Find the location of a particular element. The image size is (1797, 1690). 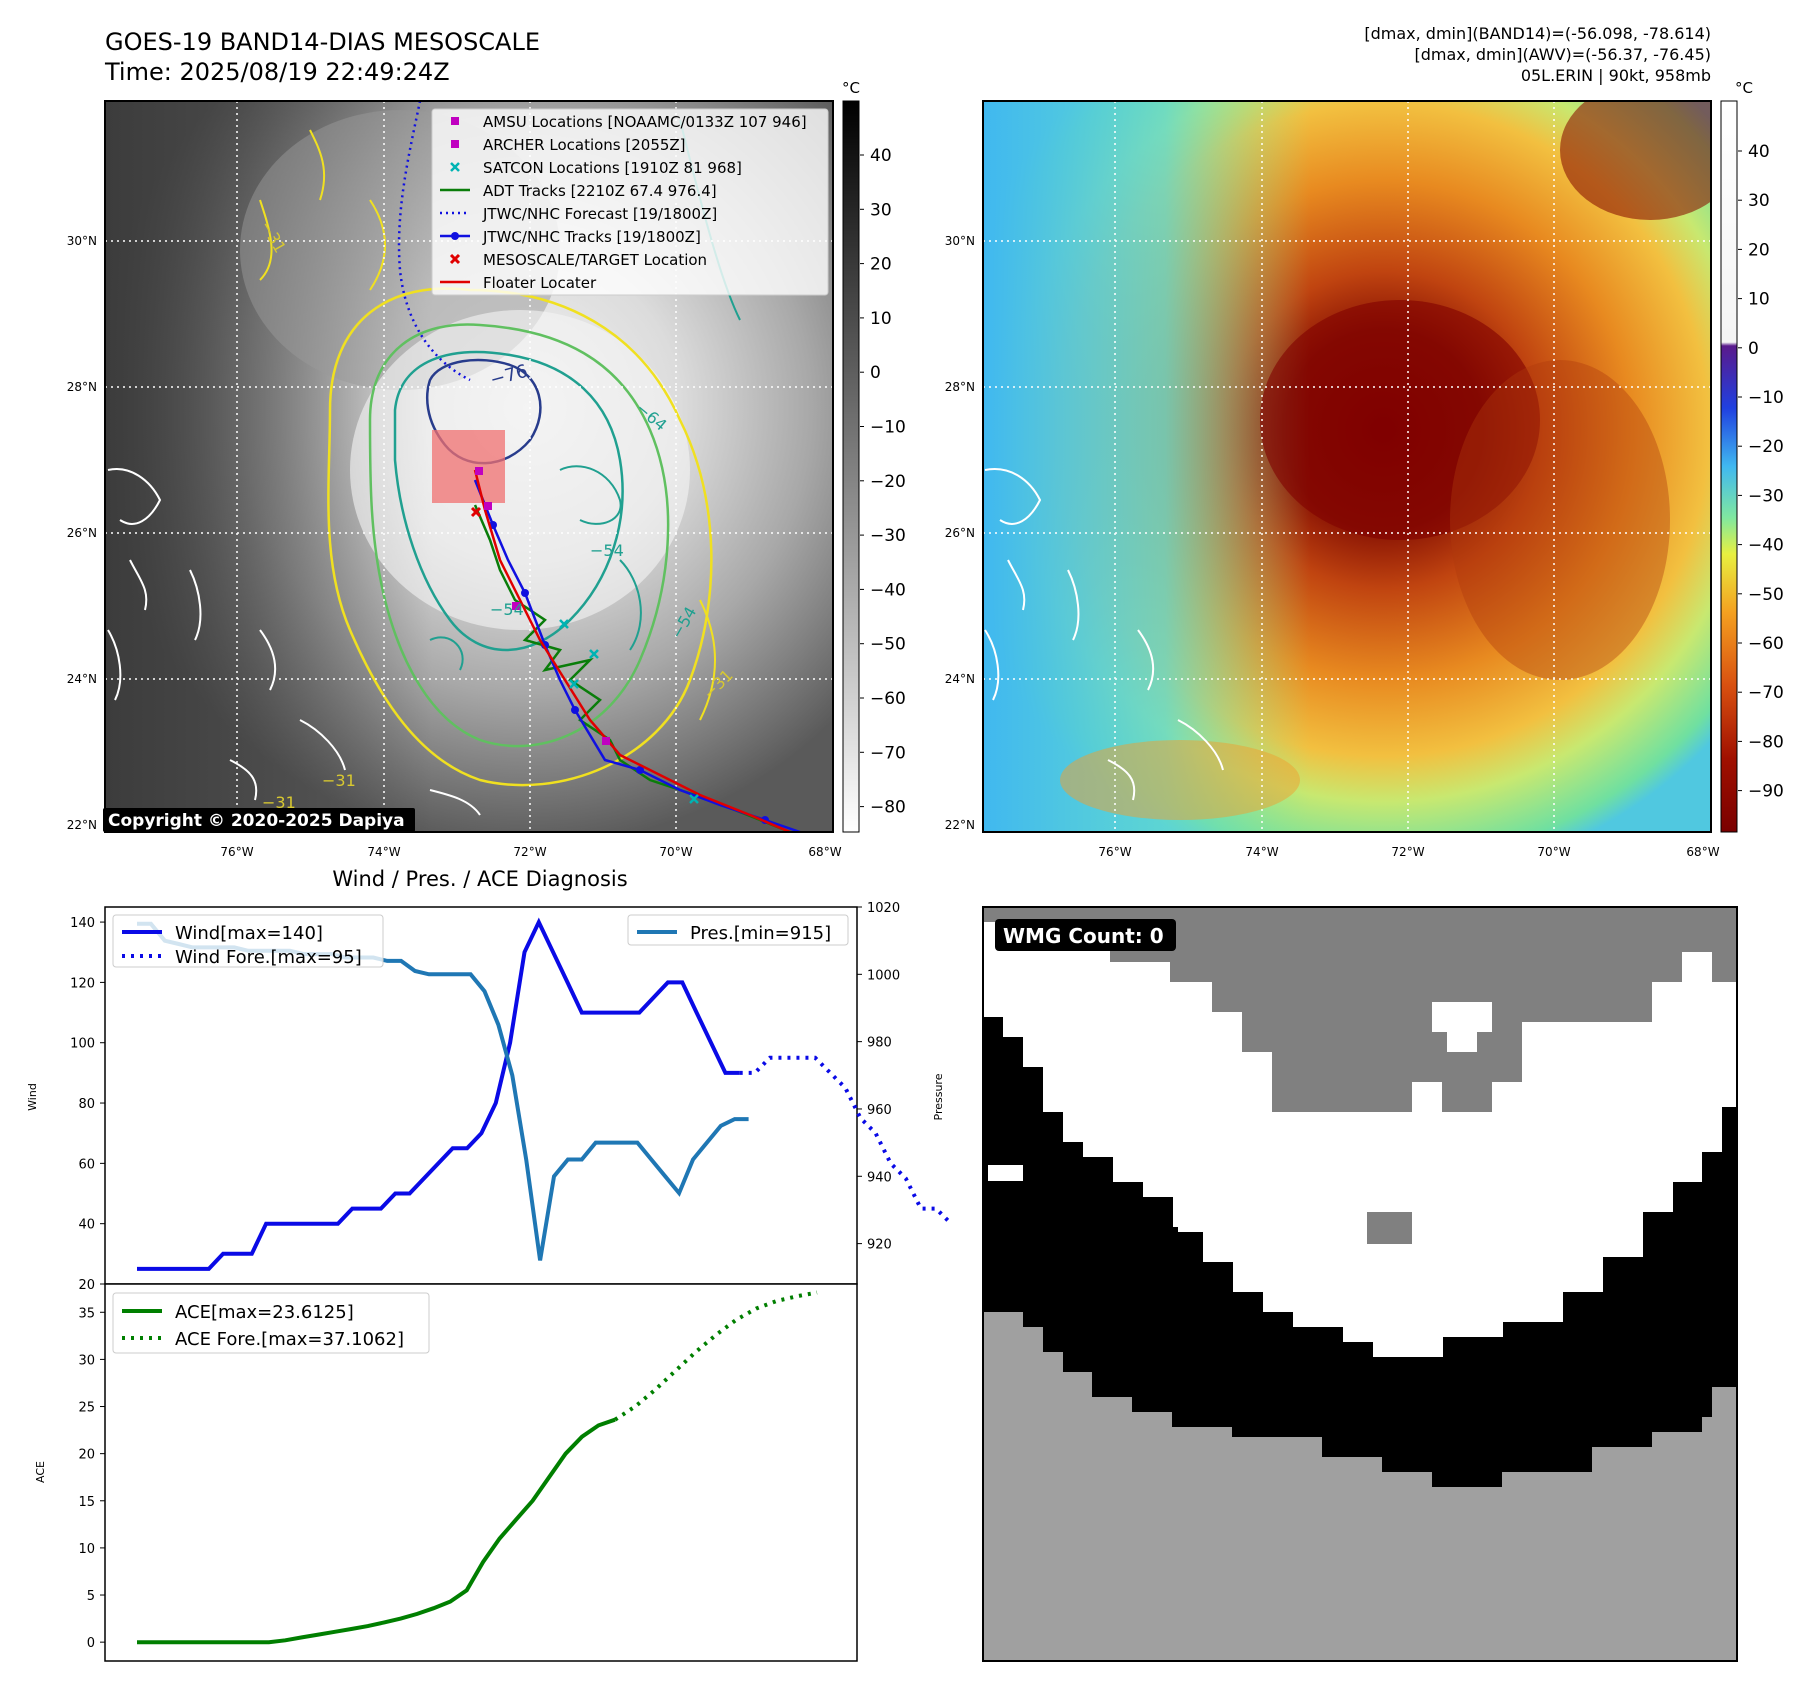

wind-legend: Wind[max=140] Wind Fore.[max=95] is located at coordinates (248, 941).